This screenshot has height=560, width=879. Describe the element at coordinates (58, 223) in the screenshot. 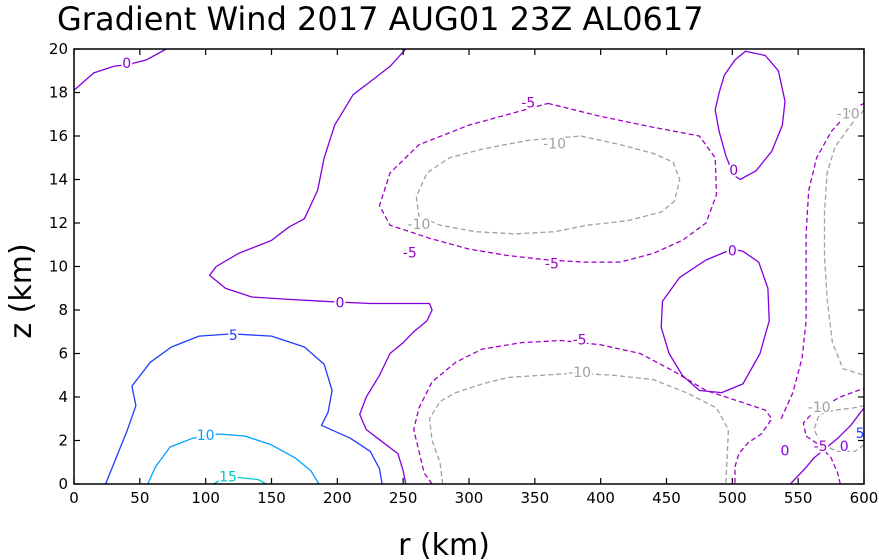

I see `y-tick-label: 12` at that location.